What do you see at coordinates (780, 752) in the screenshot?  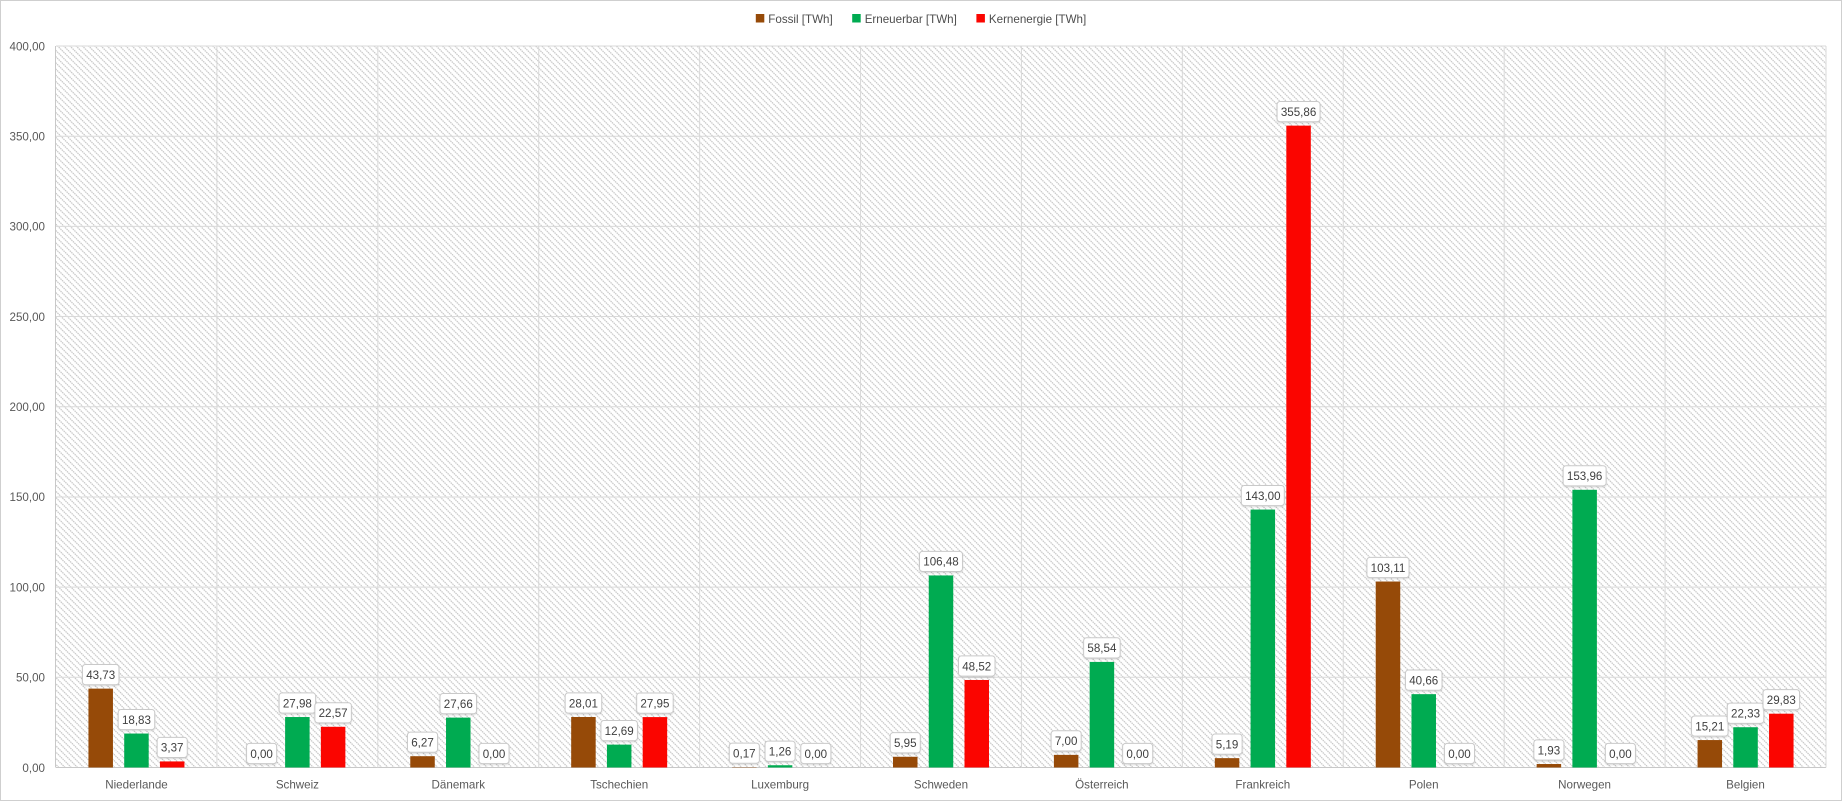 I see `svg-text: 1,26` at bounding box center [780, 752].